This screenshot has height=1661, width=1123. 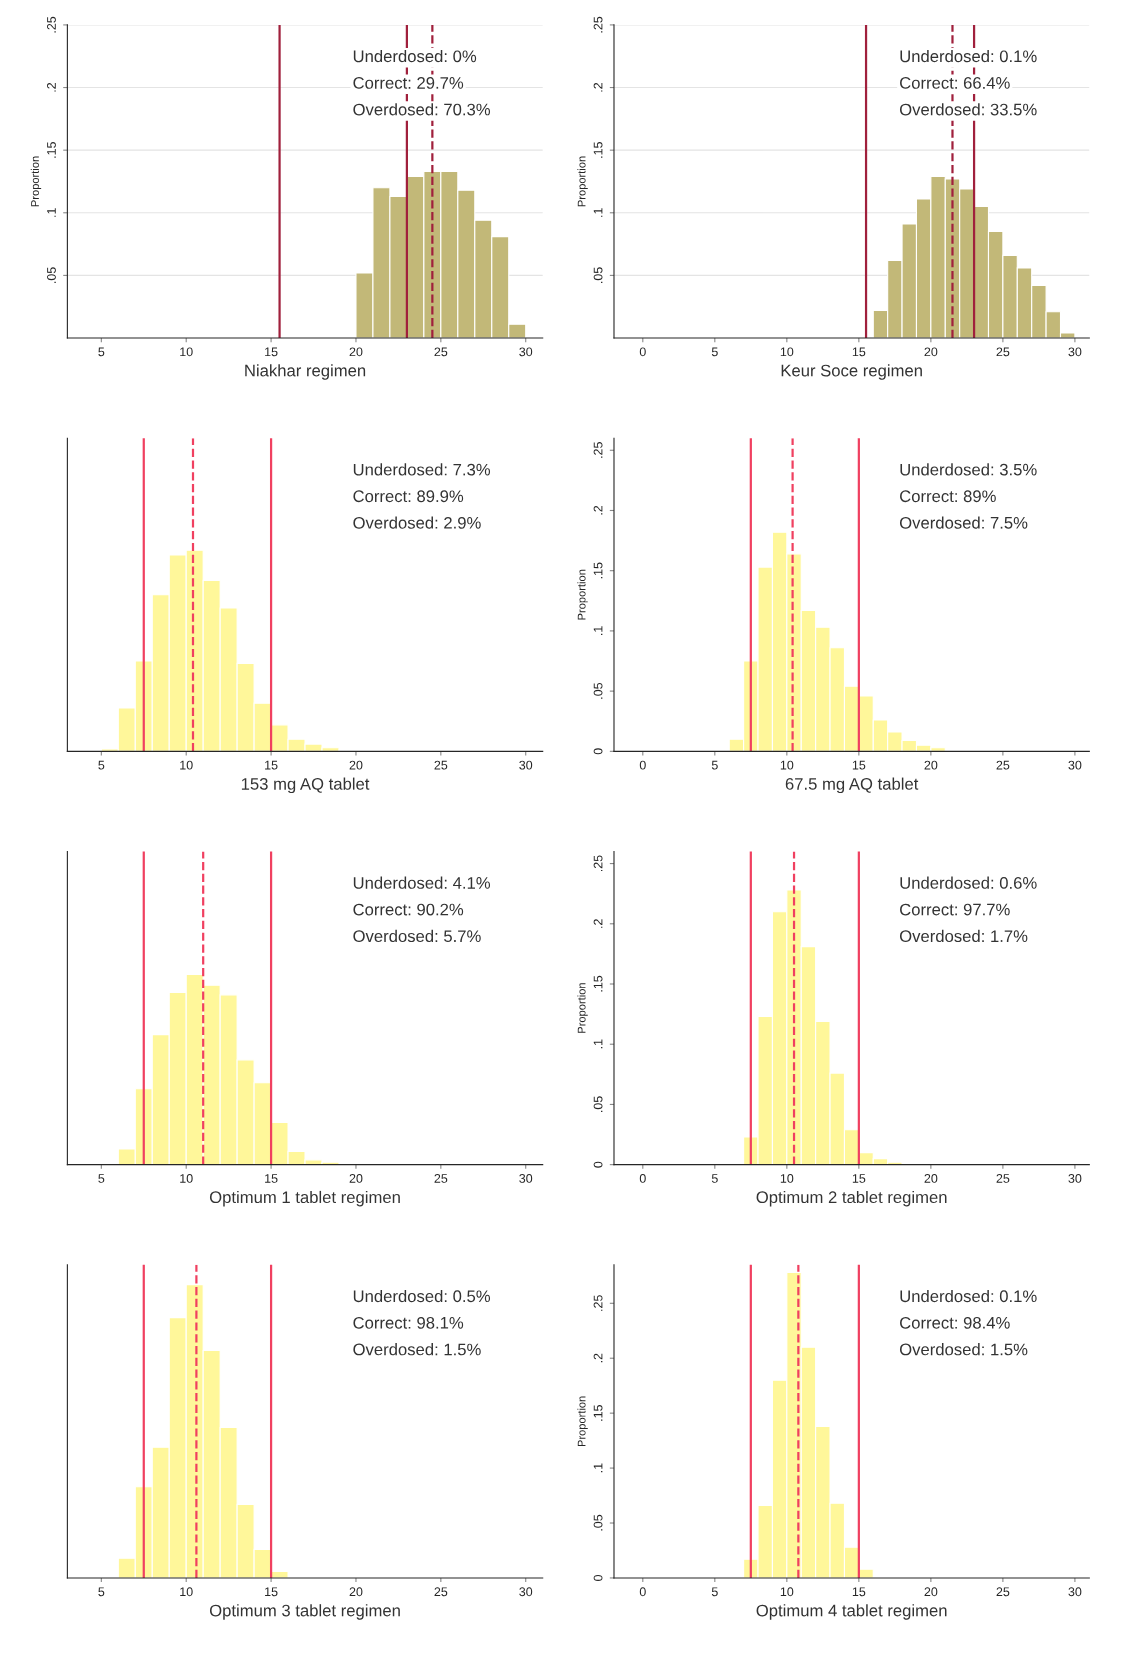 I want to click on x-axis-title: Niakhar regimen, so click(x=305, y=372).